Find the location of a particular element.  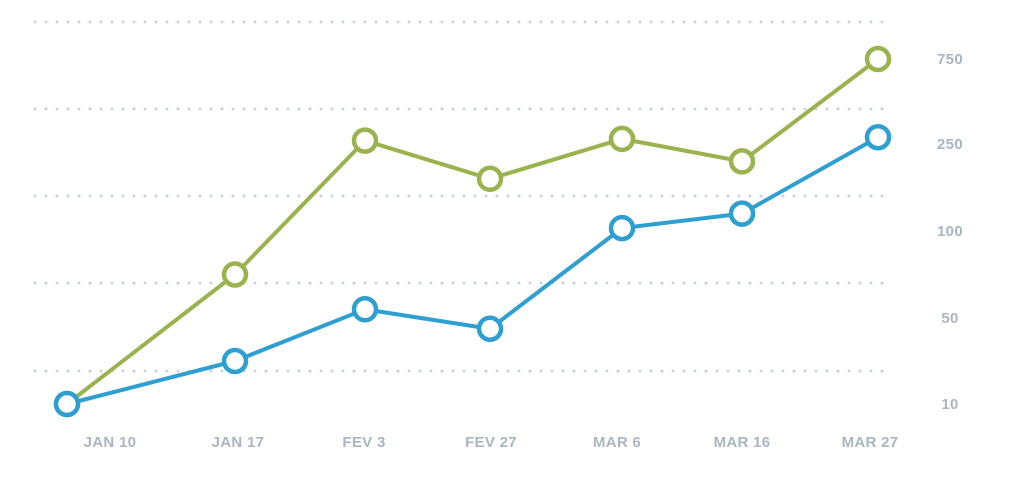

y-axis-tick-labels: 10 50 100 250 750 is located at coordinates (950, 232).